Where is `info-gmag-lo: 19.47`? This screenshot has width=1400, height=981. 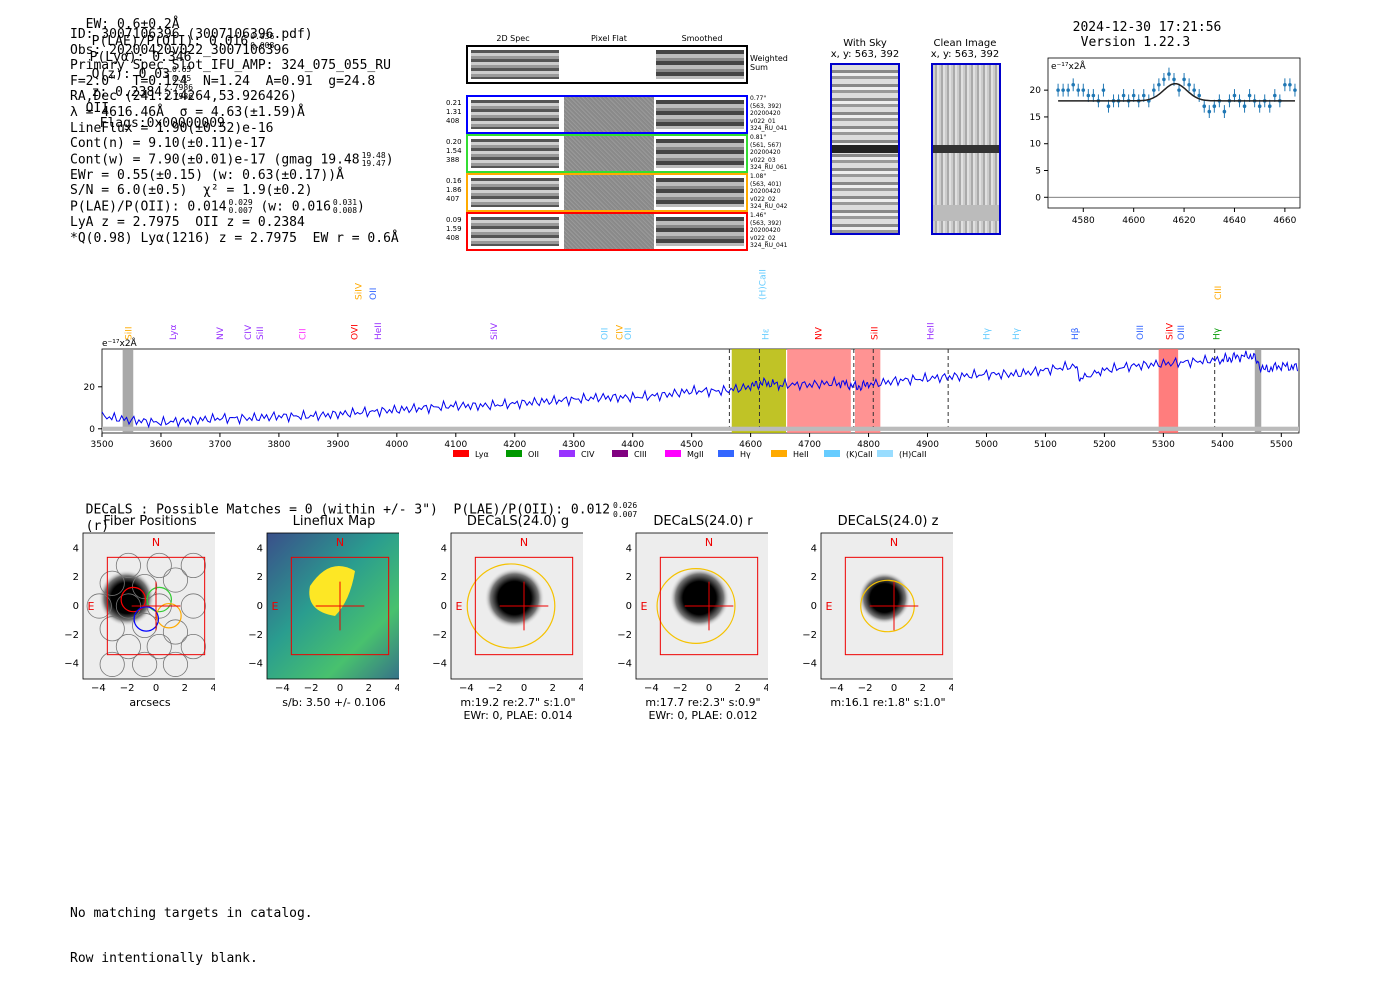
info-gmag-lo: 19.47 is located at coordinates (373, 163).